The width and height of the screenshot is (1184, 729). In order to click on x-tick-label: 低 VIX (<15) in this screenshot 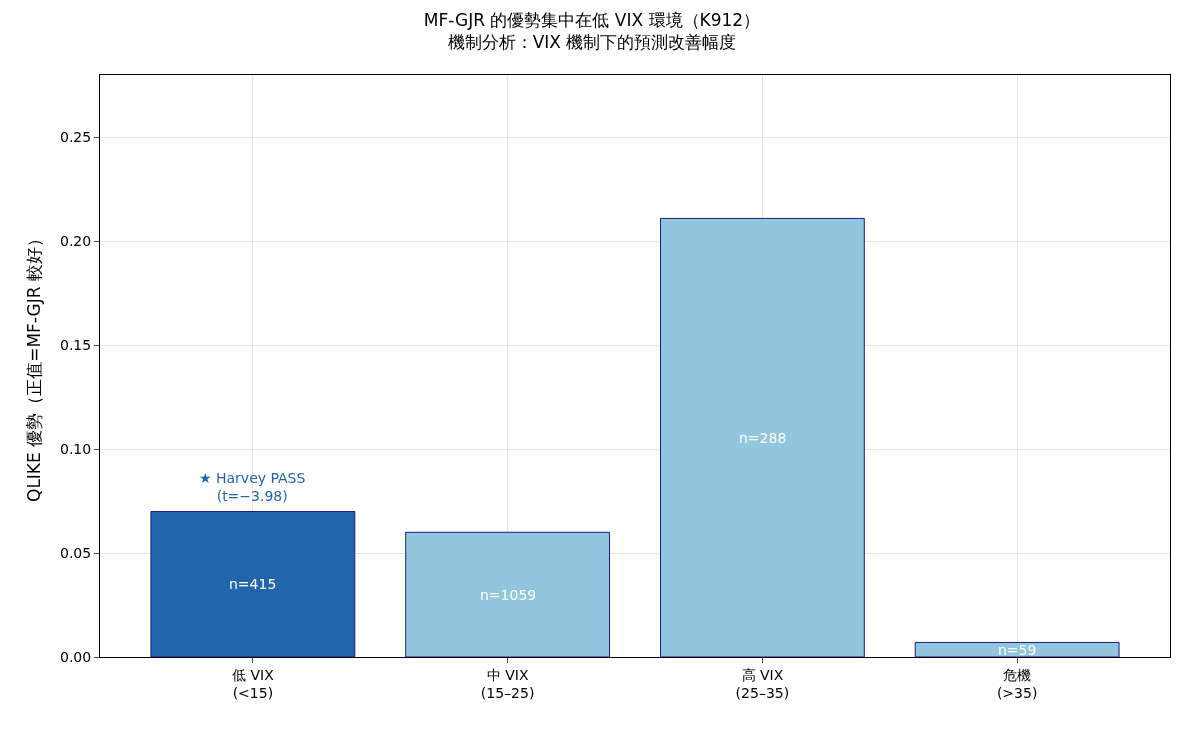, I will do `click(253, 683)`.